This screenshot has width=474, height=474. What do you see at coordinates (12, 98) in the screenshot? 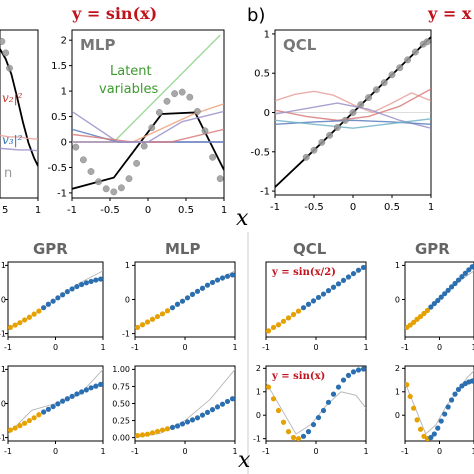
I see `annotation-v2: v₂|²` at bounding box center [12, 98].